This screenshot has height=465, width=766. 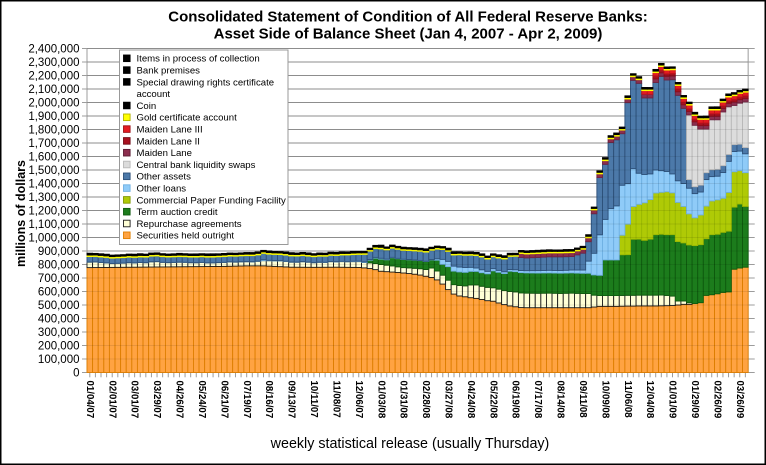 What do you see at coordinates (196, 165) in the screenshot?
I see `svg-text: Central bank liquidity swaps` at bounding box center [196, 165].